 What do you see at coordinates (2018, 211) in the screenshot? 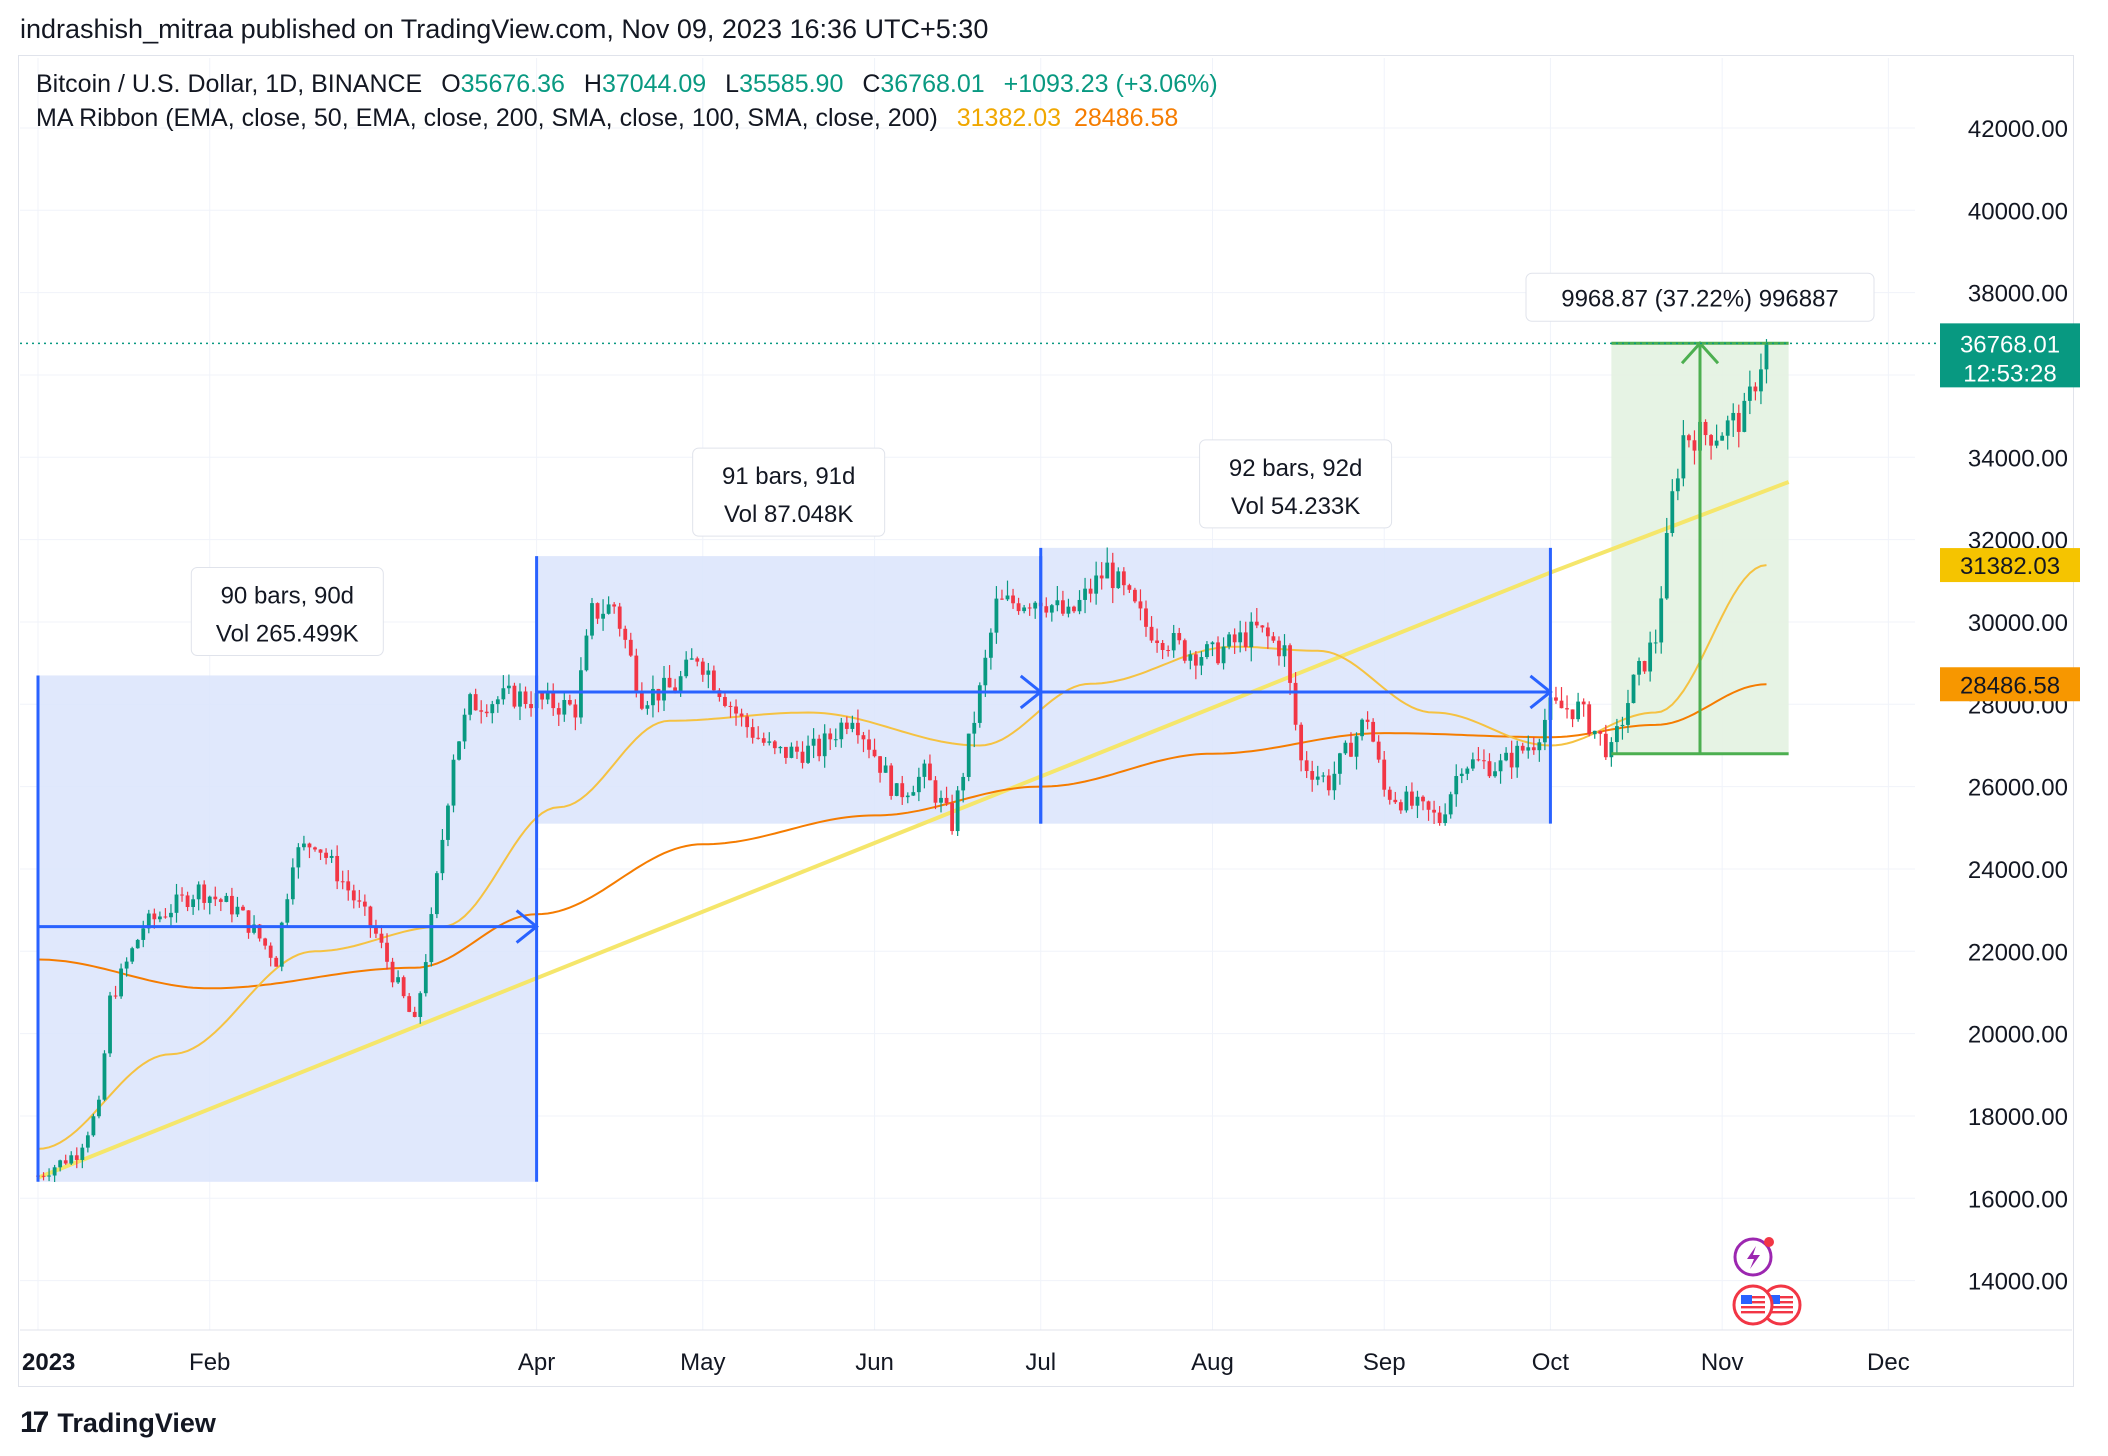
I see `y-tick-label: 40000.00` at bounding box center [2018, 211].